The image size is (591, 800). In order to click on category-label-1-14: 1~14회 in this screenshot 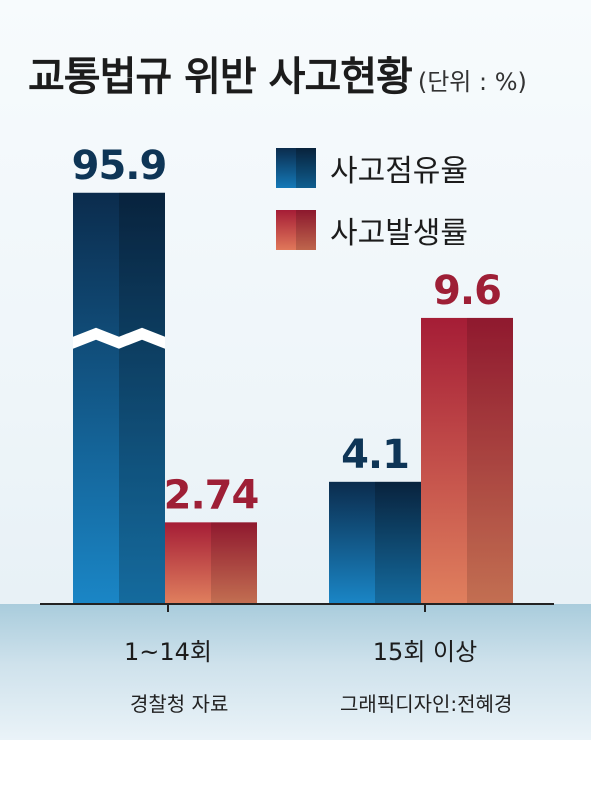, I will do `click(168, 652)`.